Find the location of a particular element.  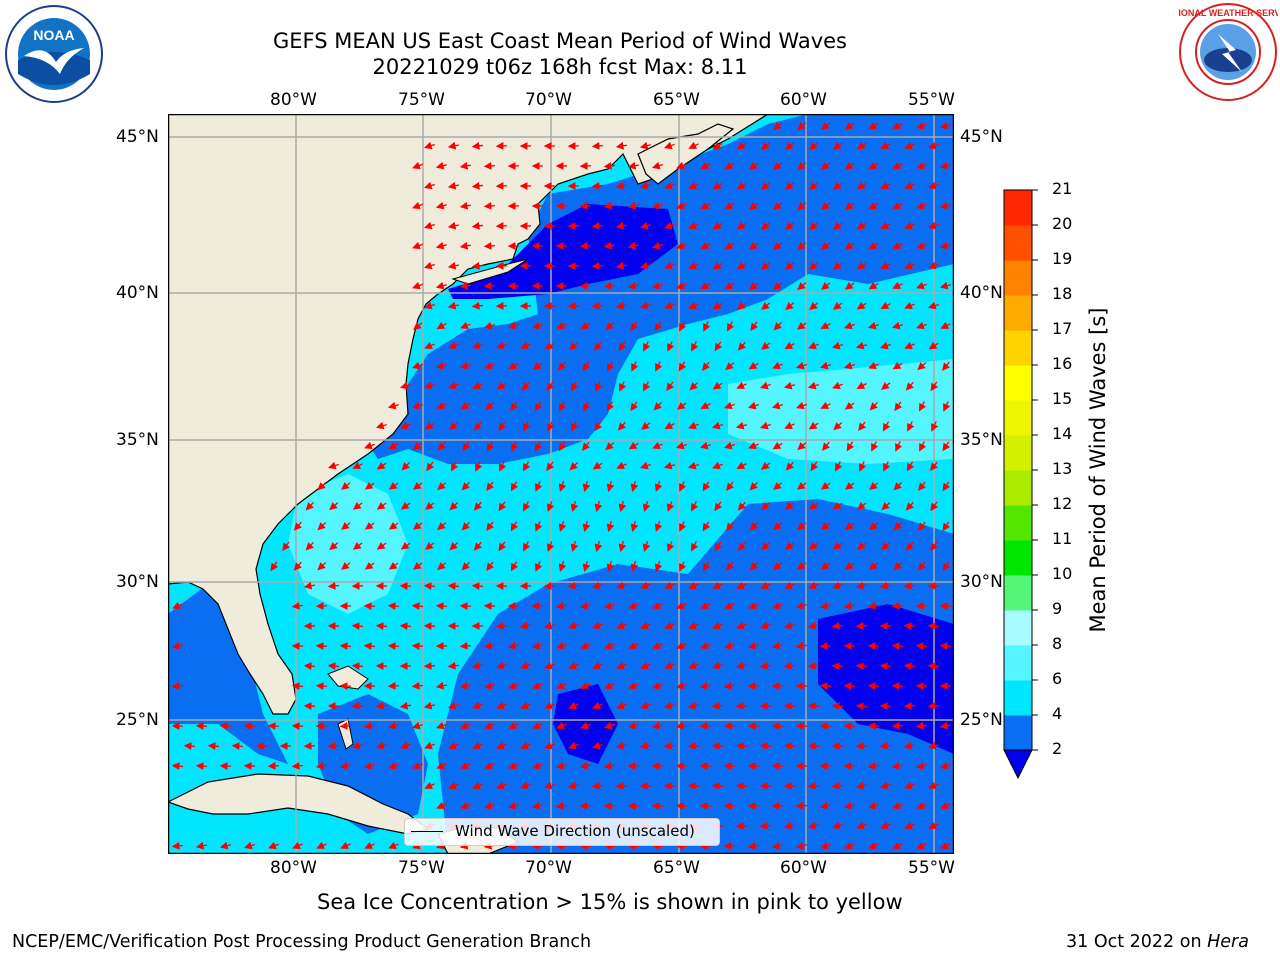

colorbar-tick-label: 2 is located at coordinates (1057, 748).